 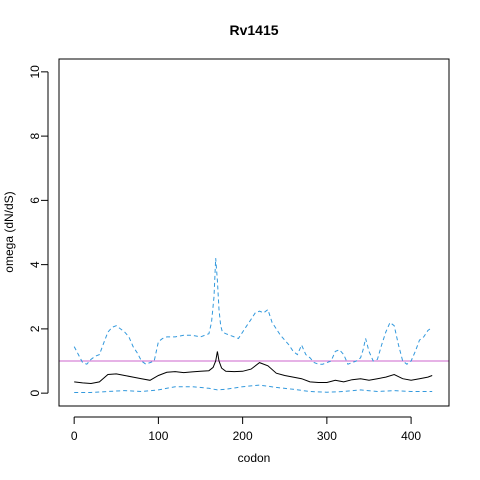 I want to click on x-tick-label: 0, so click(x=74, y=436).